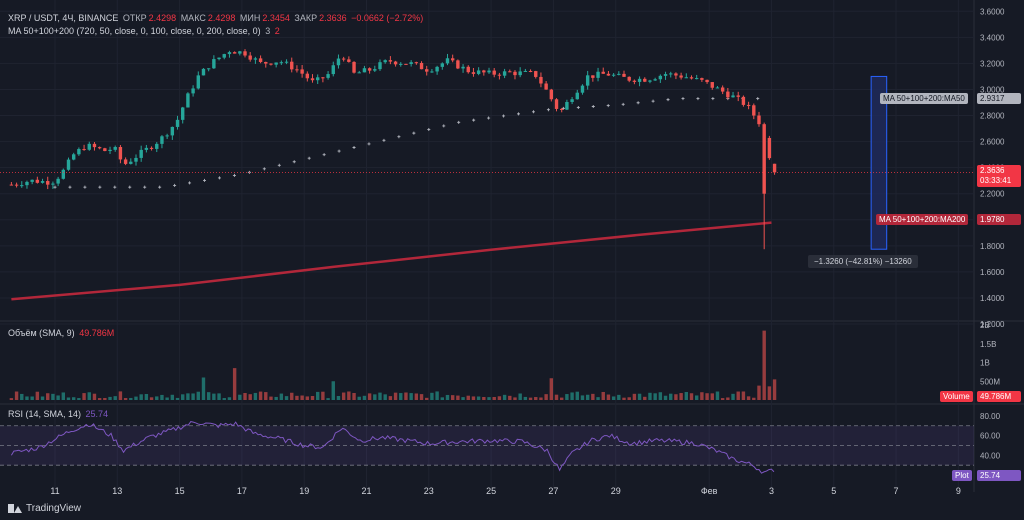 This screenshot has height=520, width=1024. What do you see at coordinates (922, 219) in the screenshot?
I see `ma200-label: MA 50+100+200:MA200` at bounding box center [922, 219].